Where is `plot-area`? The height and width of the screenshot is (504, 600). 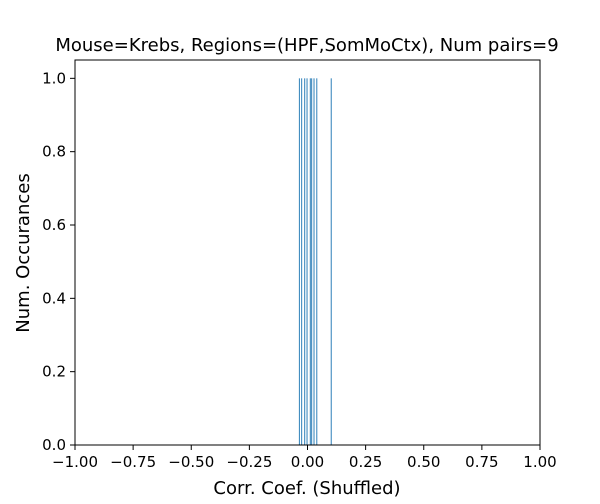
plot-area is located at coordinates (315, 261).